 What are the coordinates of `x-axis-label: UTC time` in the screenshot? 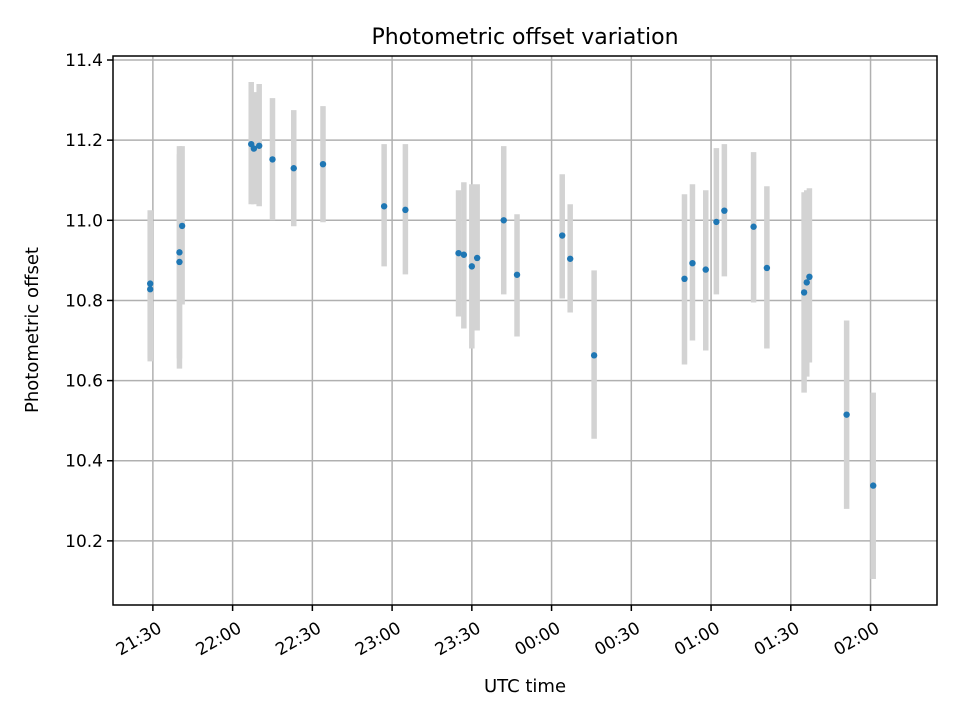 It's located at (525, 686).